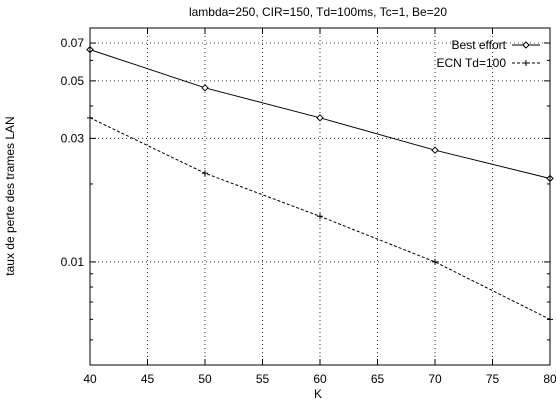 The height and width of the screenshot is (403, 556). What do you see at coordinates (493, 379) in the screenshot?
I see `x-tick-label: 75` at bounding box center [493, 379].